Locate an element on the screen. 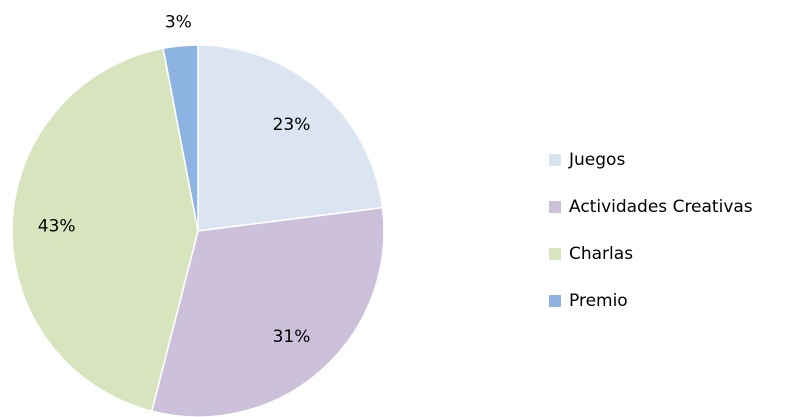 This screenshot has height=417, width=803. legend-label: Actividades Creativas is located at coordinates (661, 207).